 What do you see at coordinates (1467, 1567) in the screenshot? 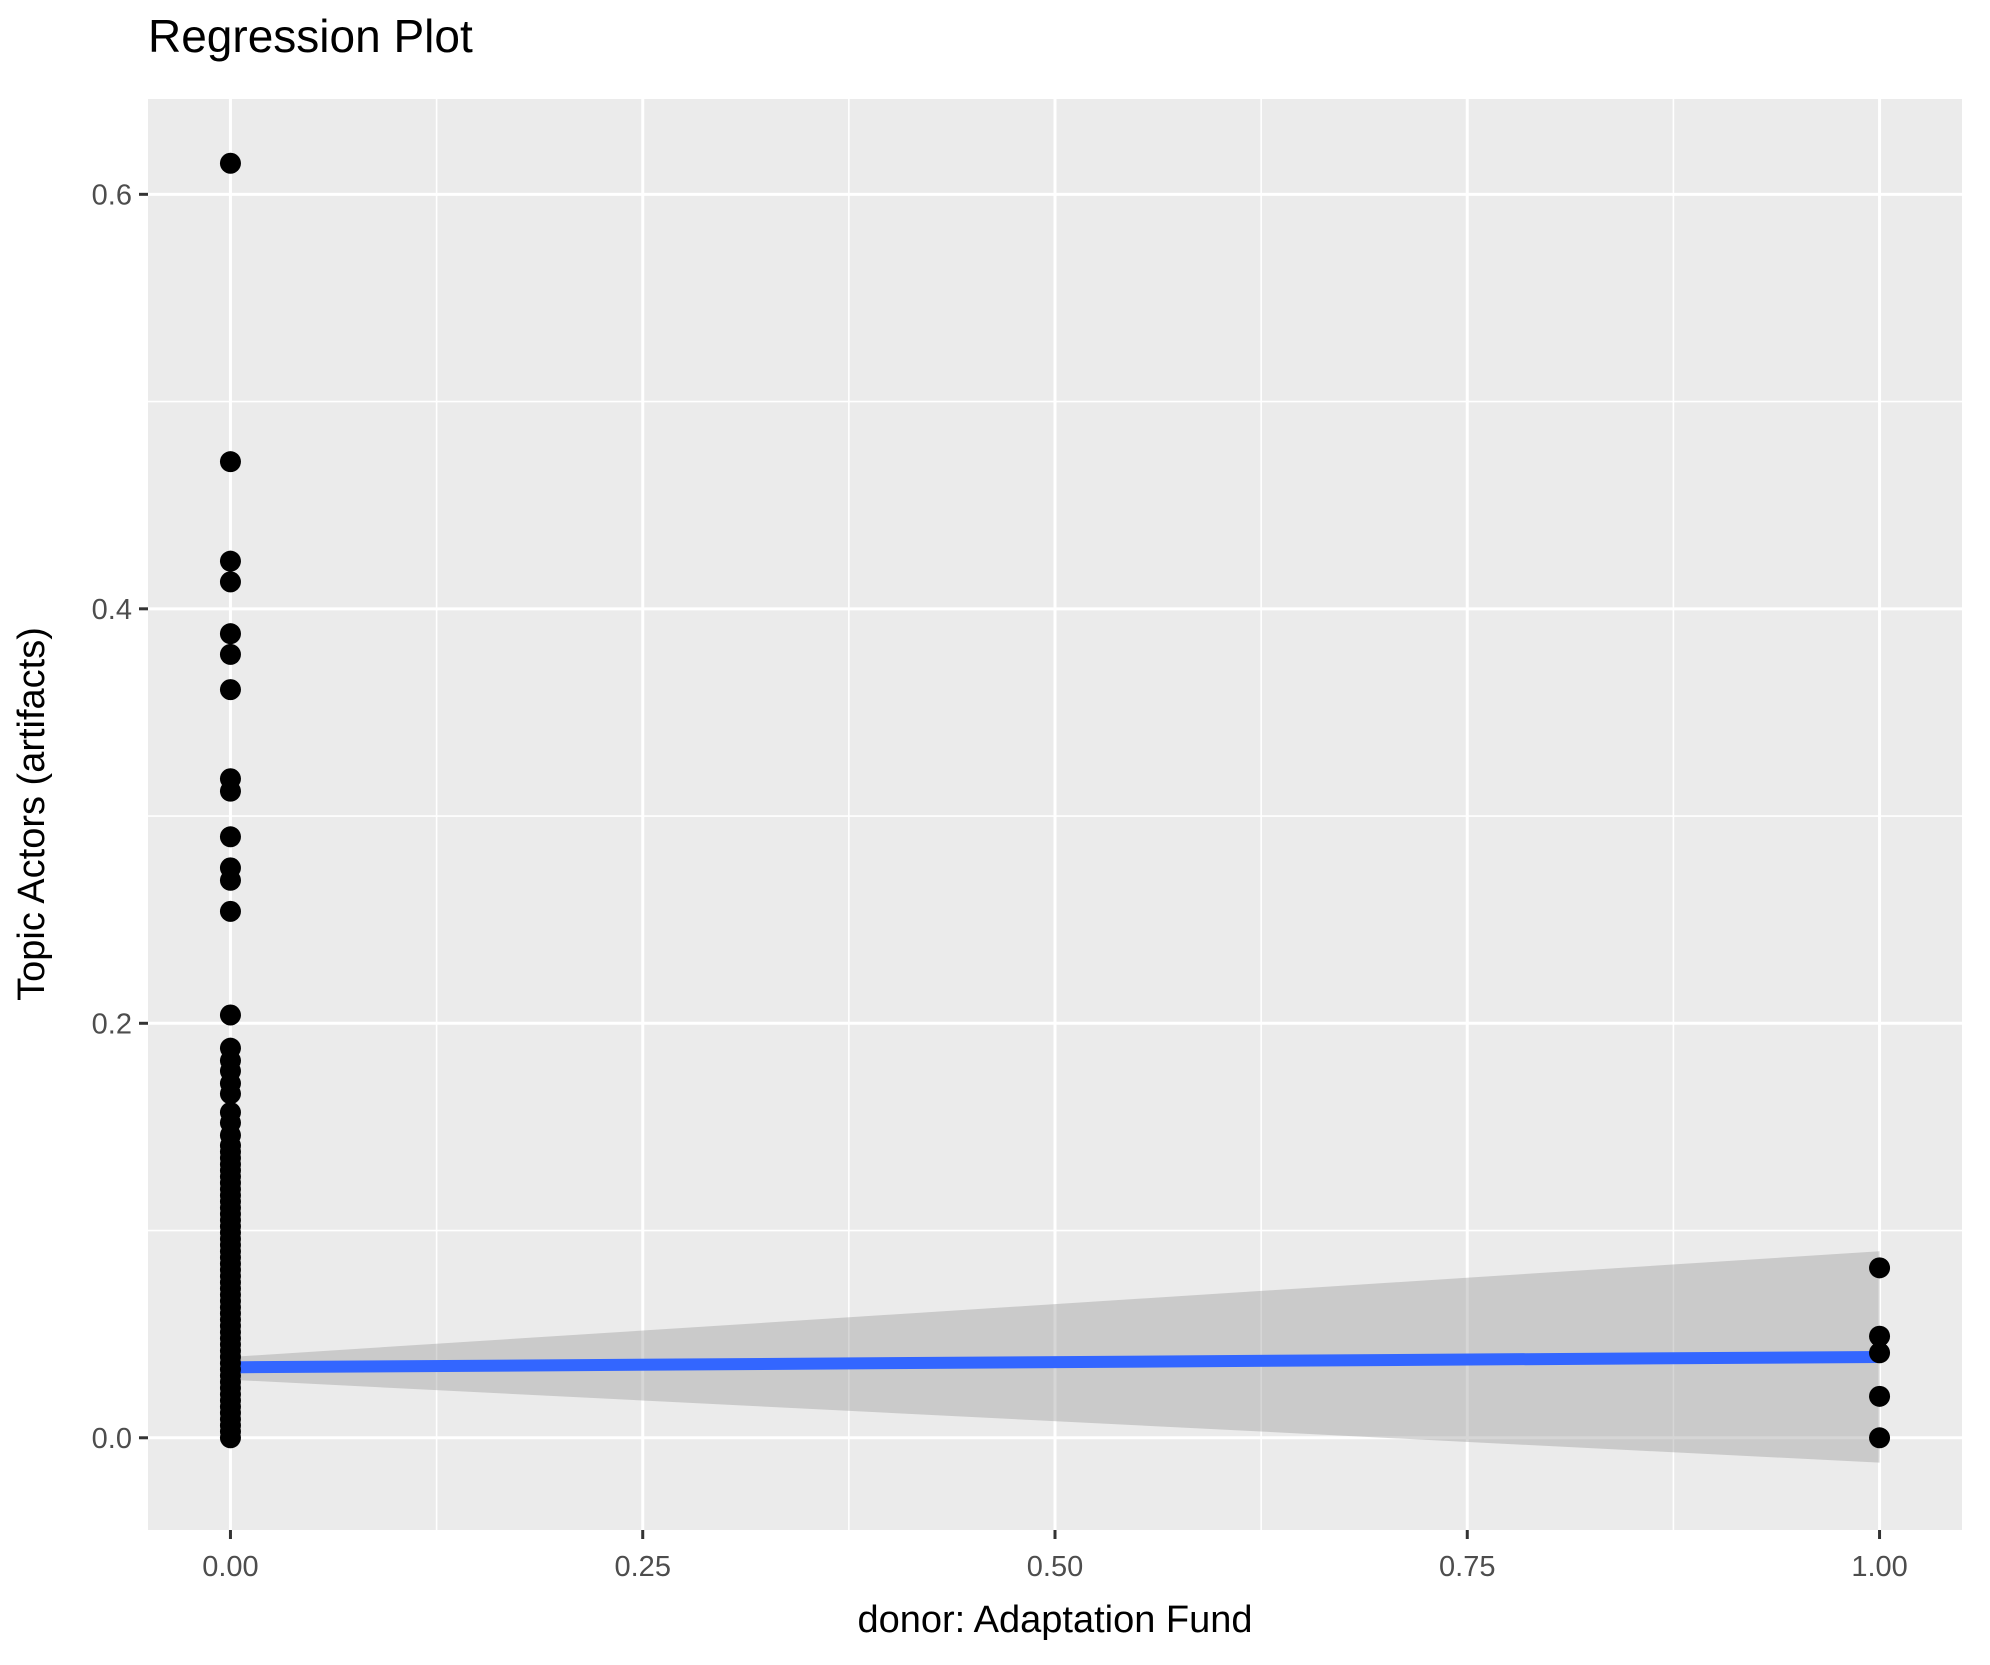
I see `x-tick-label: 0.75` at bounding box center [1467, 1567].